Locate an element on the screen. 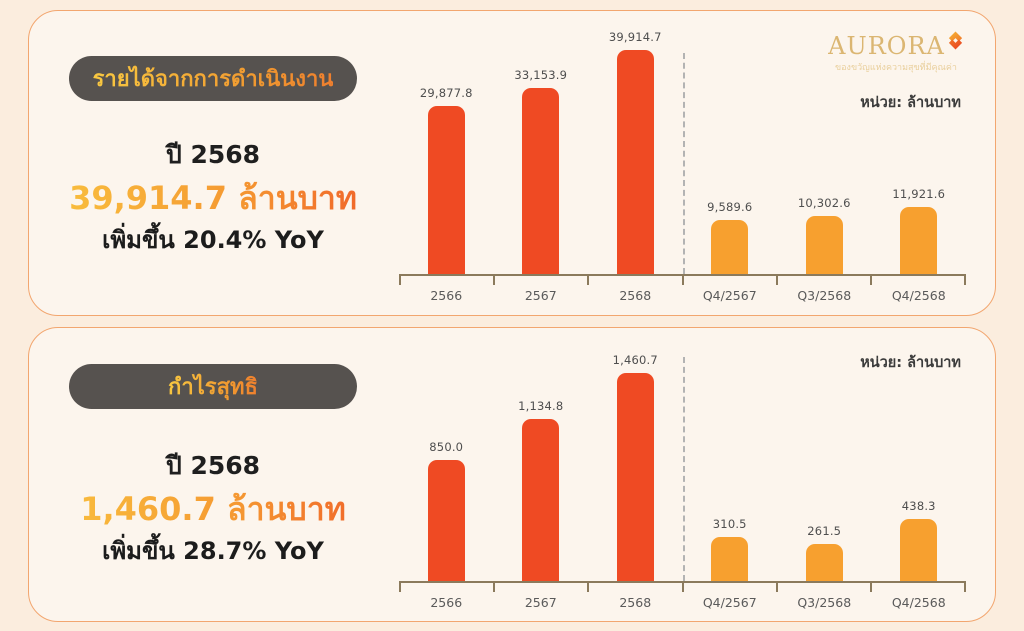 The width and height of the screenshot is (1024, 631). bar-cell: 438.3 is located at coordinates (919, 540).